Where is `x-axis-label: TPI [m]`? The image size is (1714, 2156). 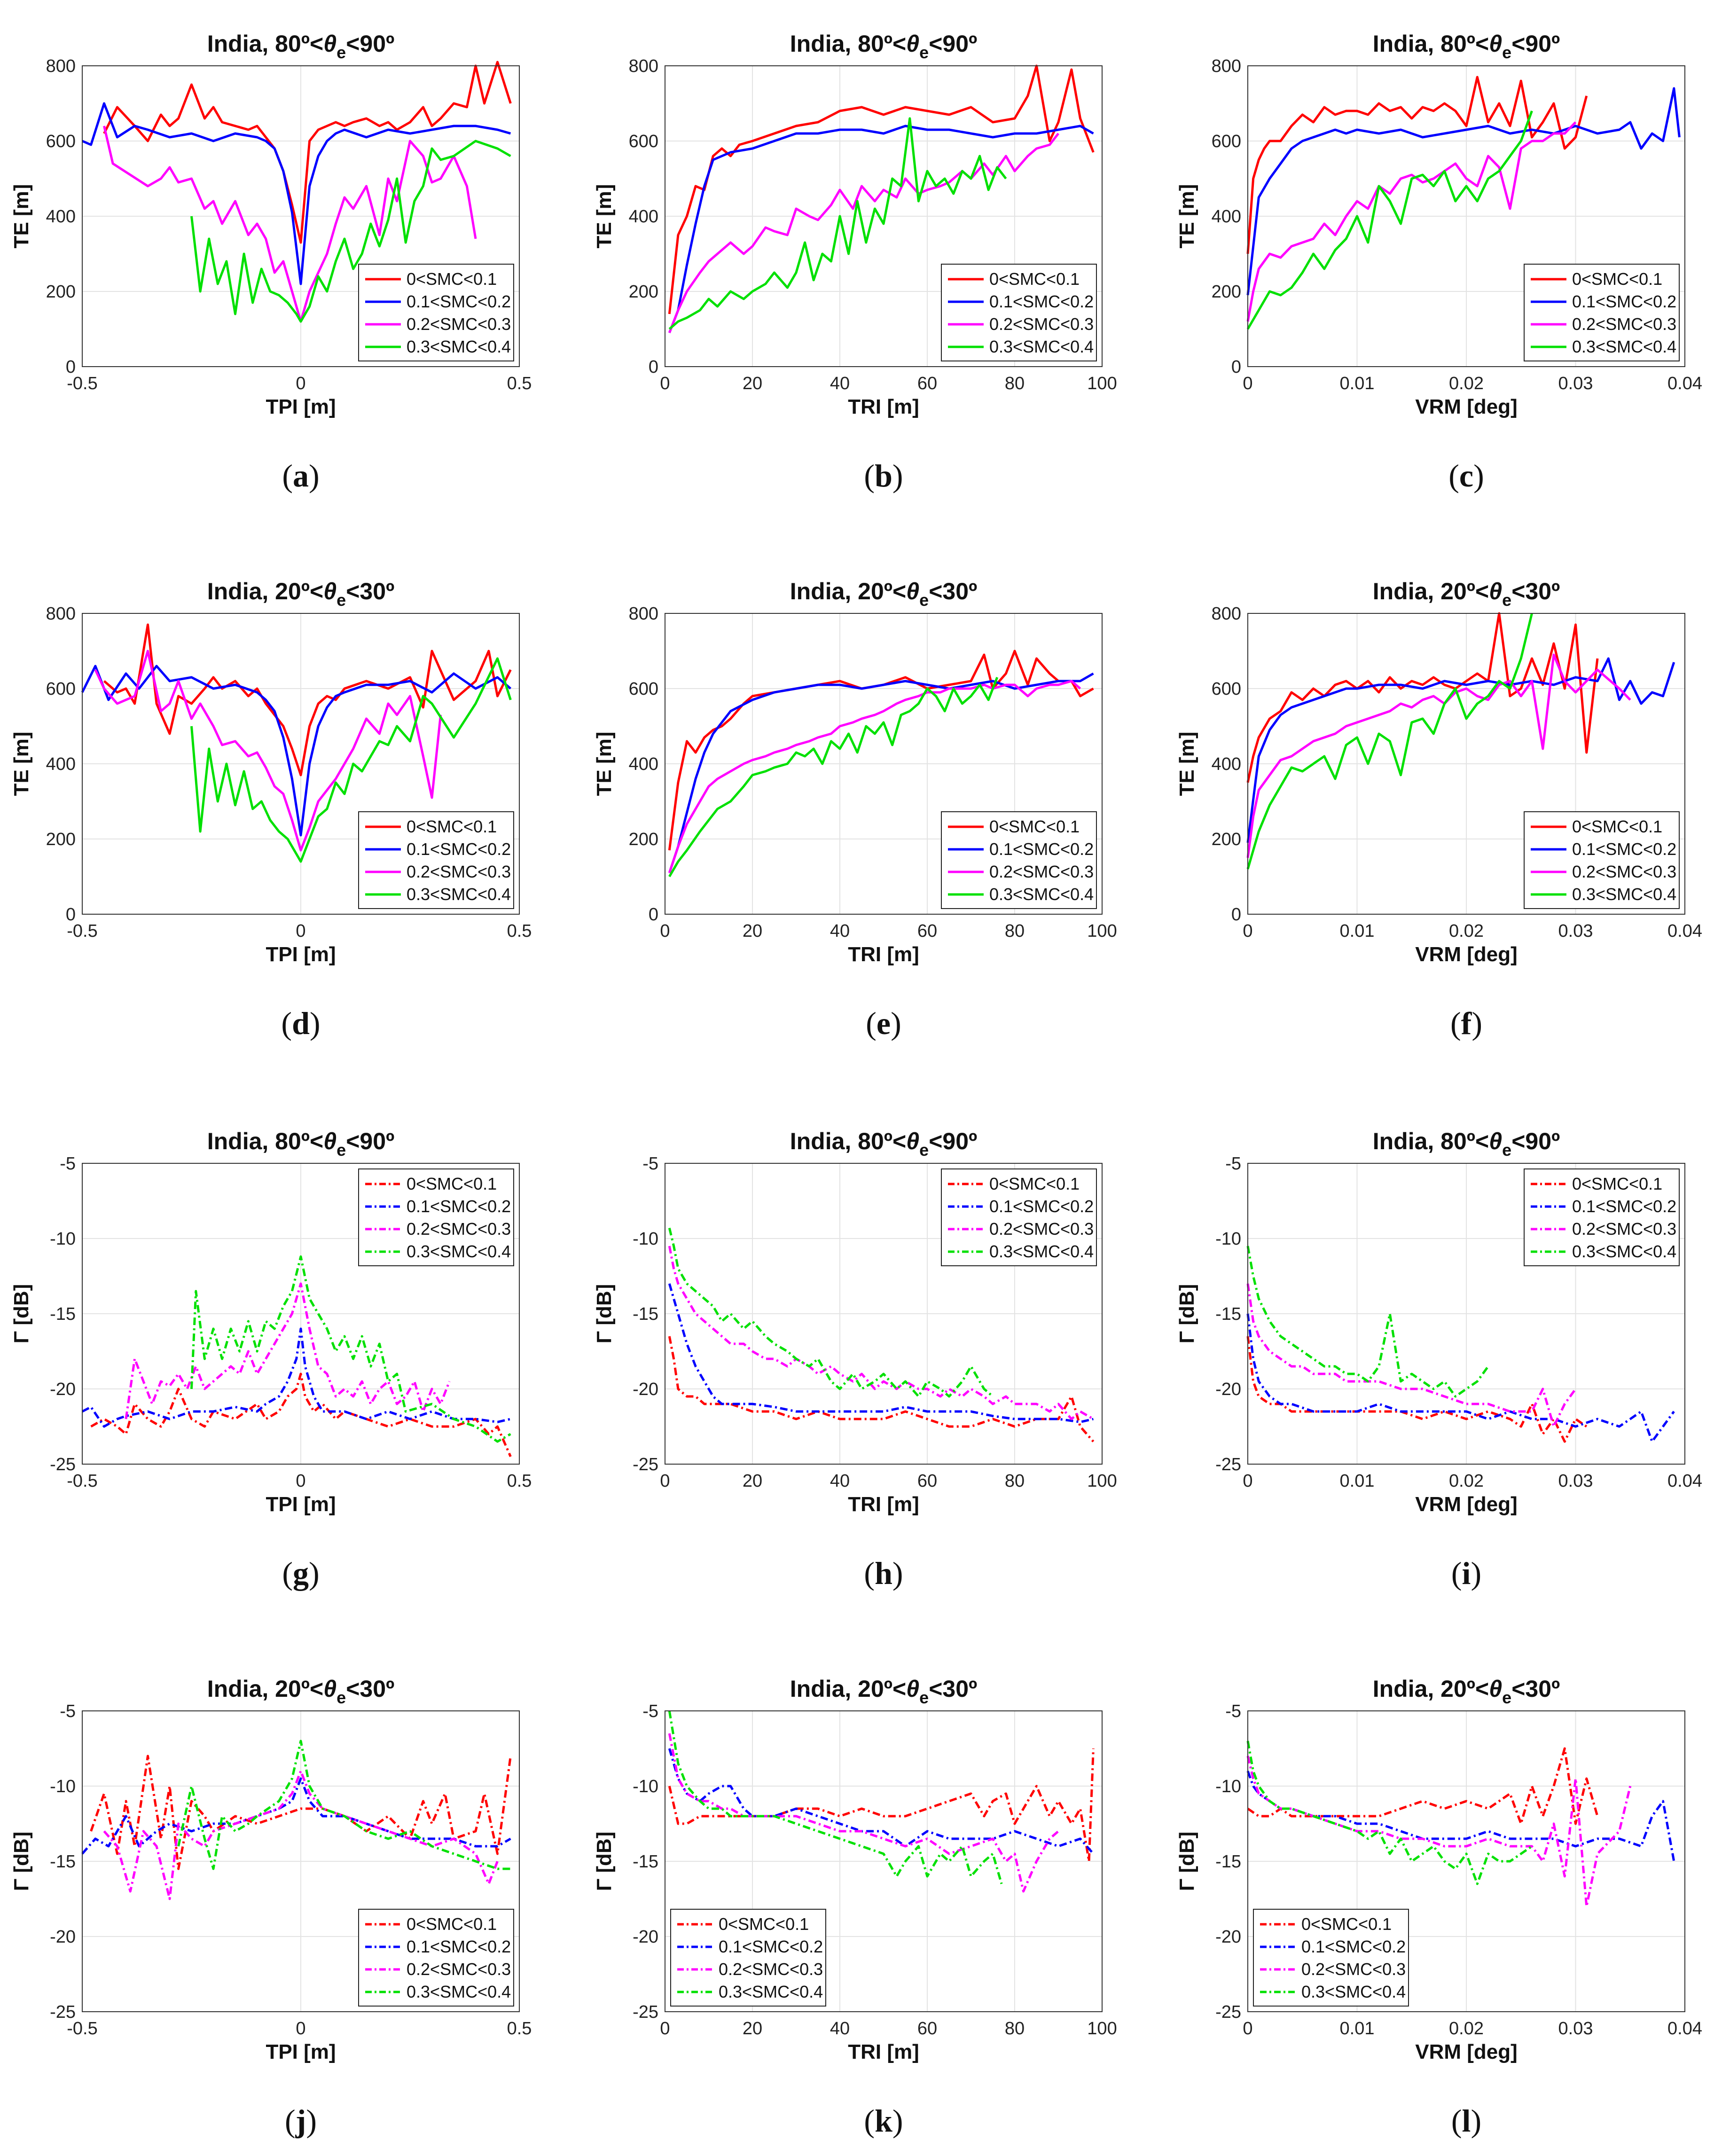 x-axis-label: TPI [m] is located at coordinates (301, 406).